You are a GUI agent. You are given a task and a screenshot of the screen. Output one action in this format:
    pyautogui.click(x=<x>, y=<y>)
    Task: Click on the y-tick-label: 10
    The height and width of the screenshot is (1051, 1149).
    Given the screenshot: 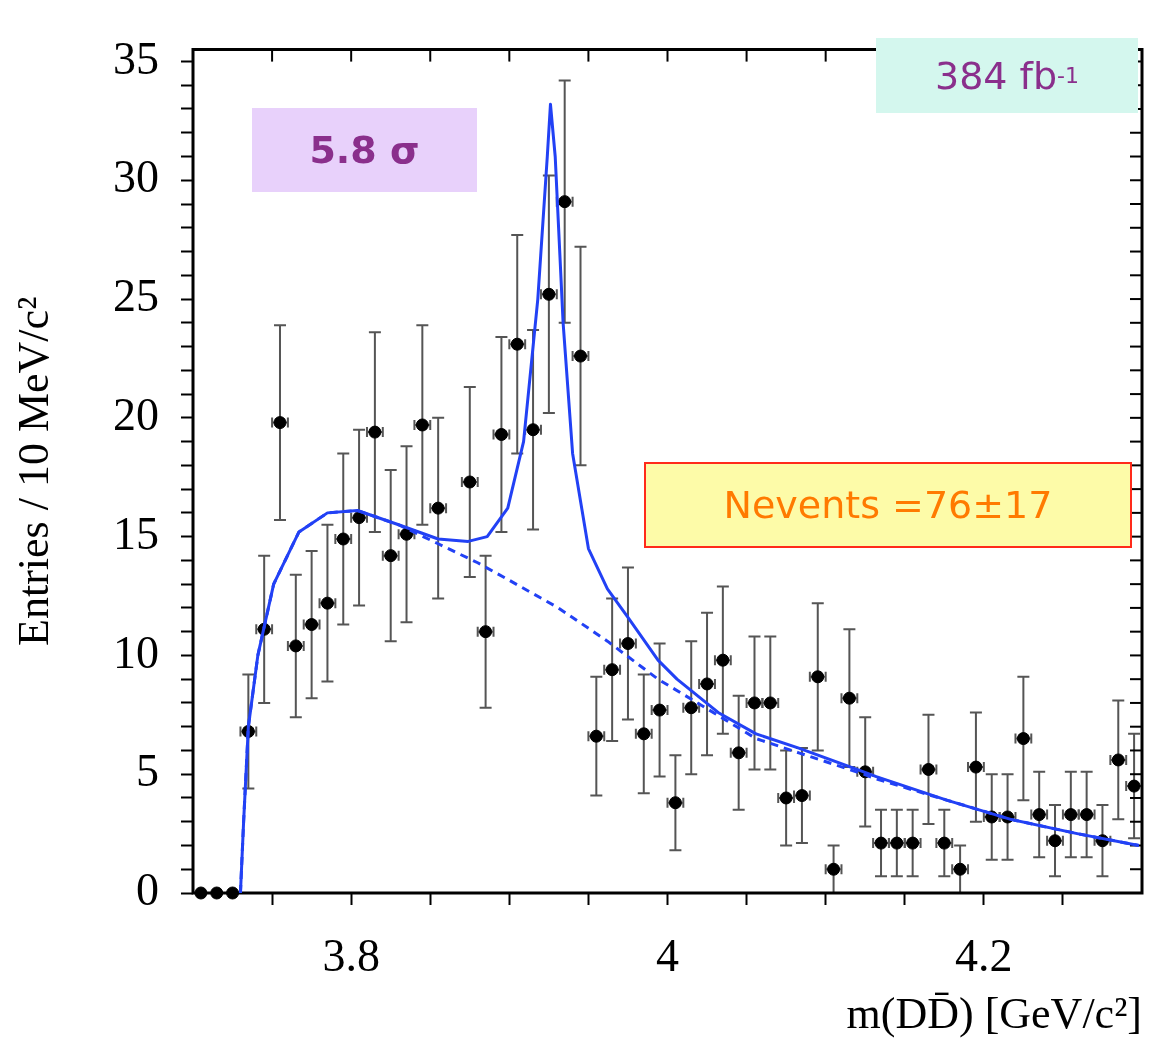 What is the action you would take?
    pyautogui.click(x=136, y=652)
    